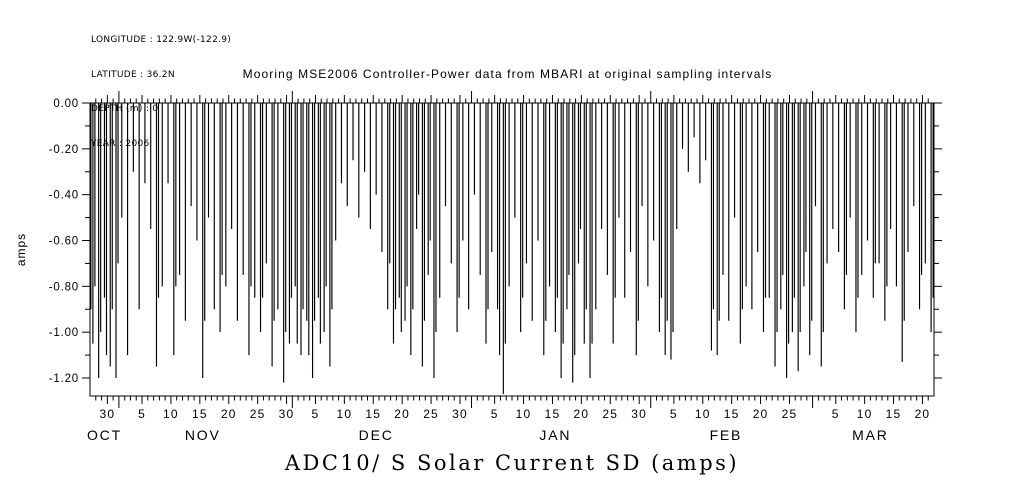 This screenshot has width=1009, height=504. Describe the element at coordinates (512, 463) in the screenshot. I see `chart-caption: ADC10/ S Solar Current SD (amps)` at that location.